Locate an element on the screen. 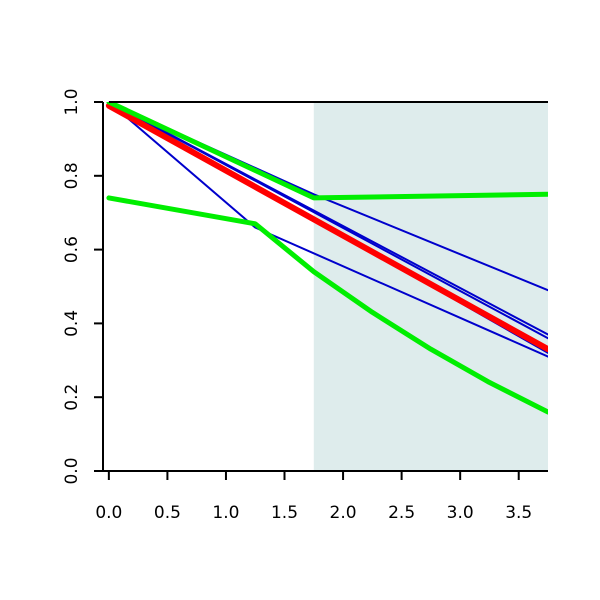  y-tick-label: 0.6 is located at coordinates (72, 249).